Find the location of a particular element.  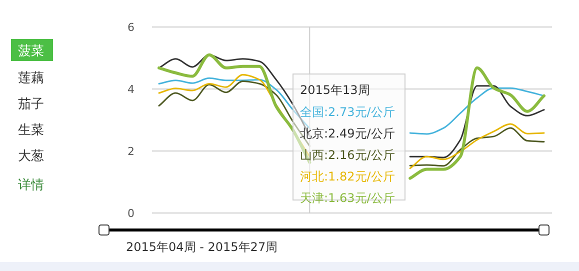

text: 大葱 is located at coordinates (31, 156).